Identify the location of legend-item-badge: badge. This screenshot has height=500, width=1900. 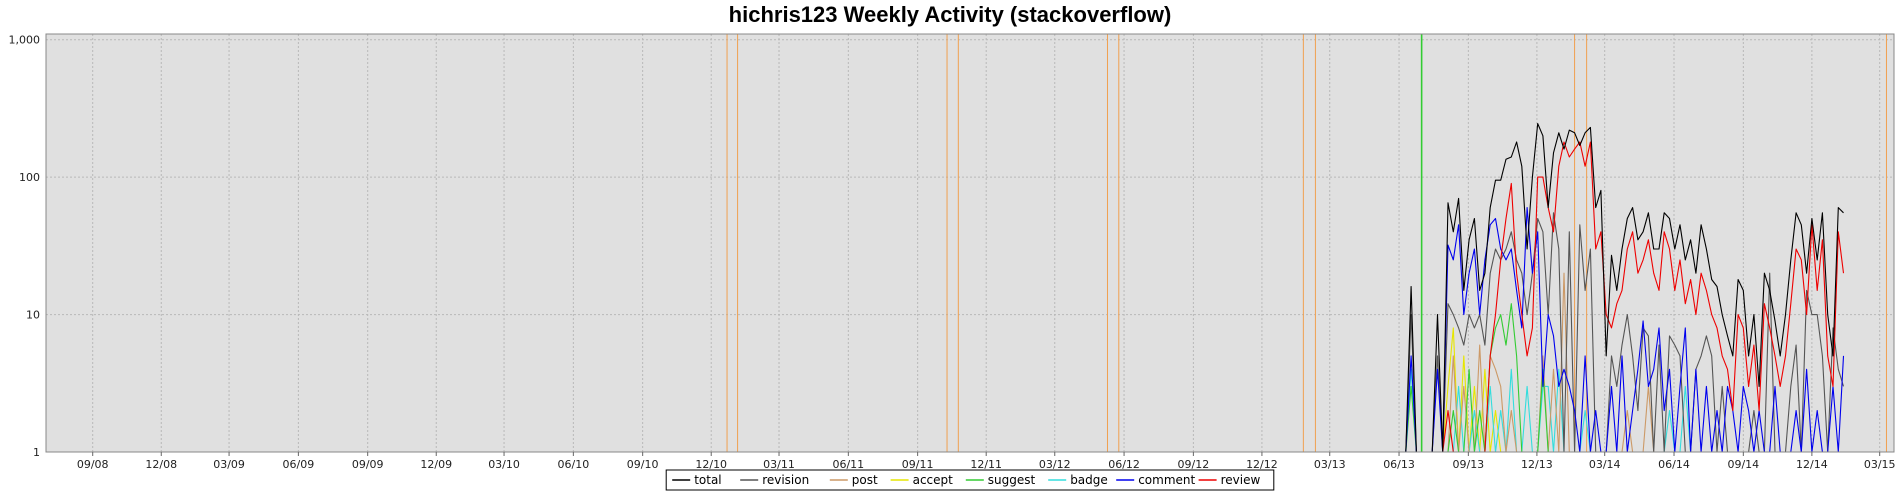
(1078, 480).